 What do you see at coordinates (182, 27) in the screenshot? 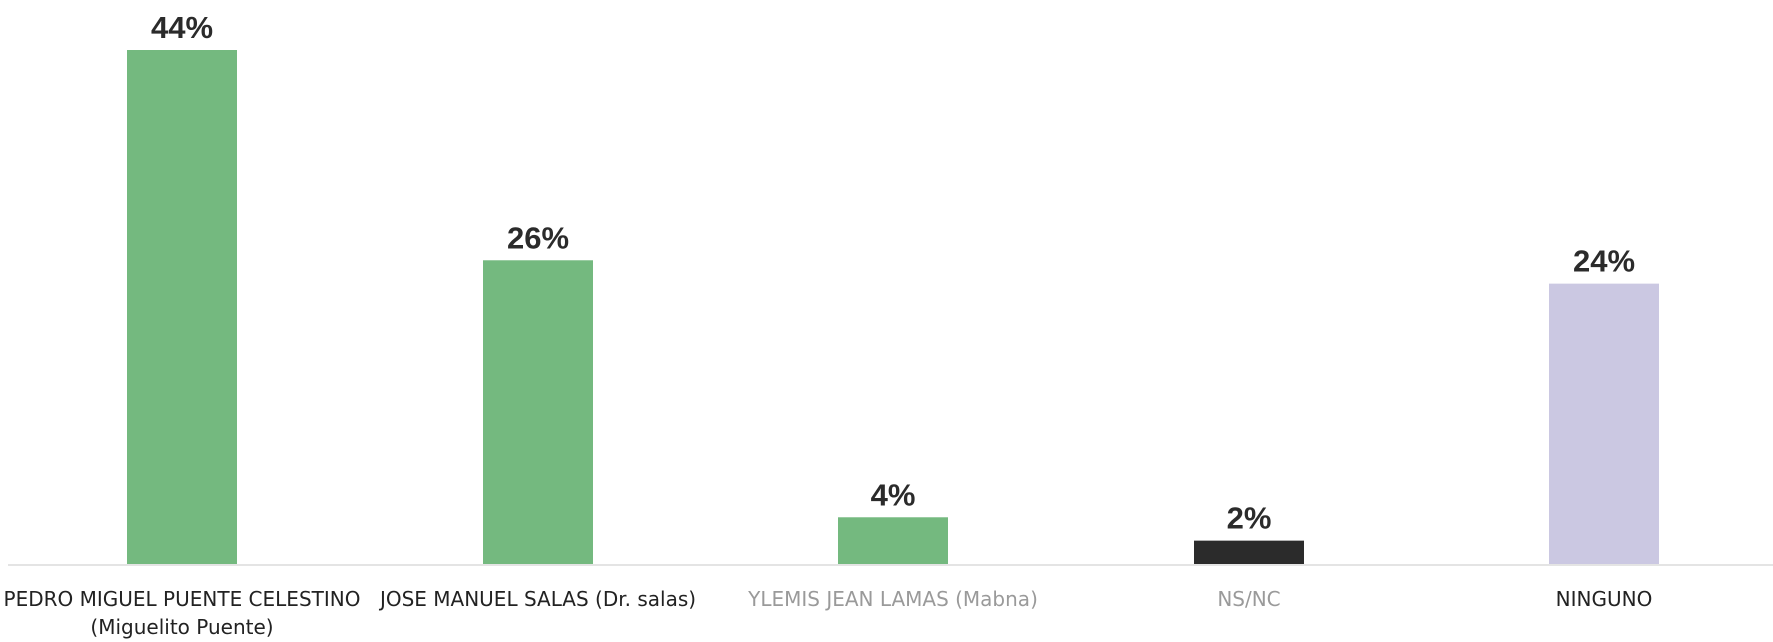
I see `value-label-1: 44%` at bounding box center [182, 27].